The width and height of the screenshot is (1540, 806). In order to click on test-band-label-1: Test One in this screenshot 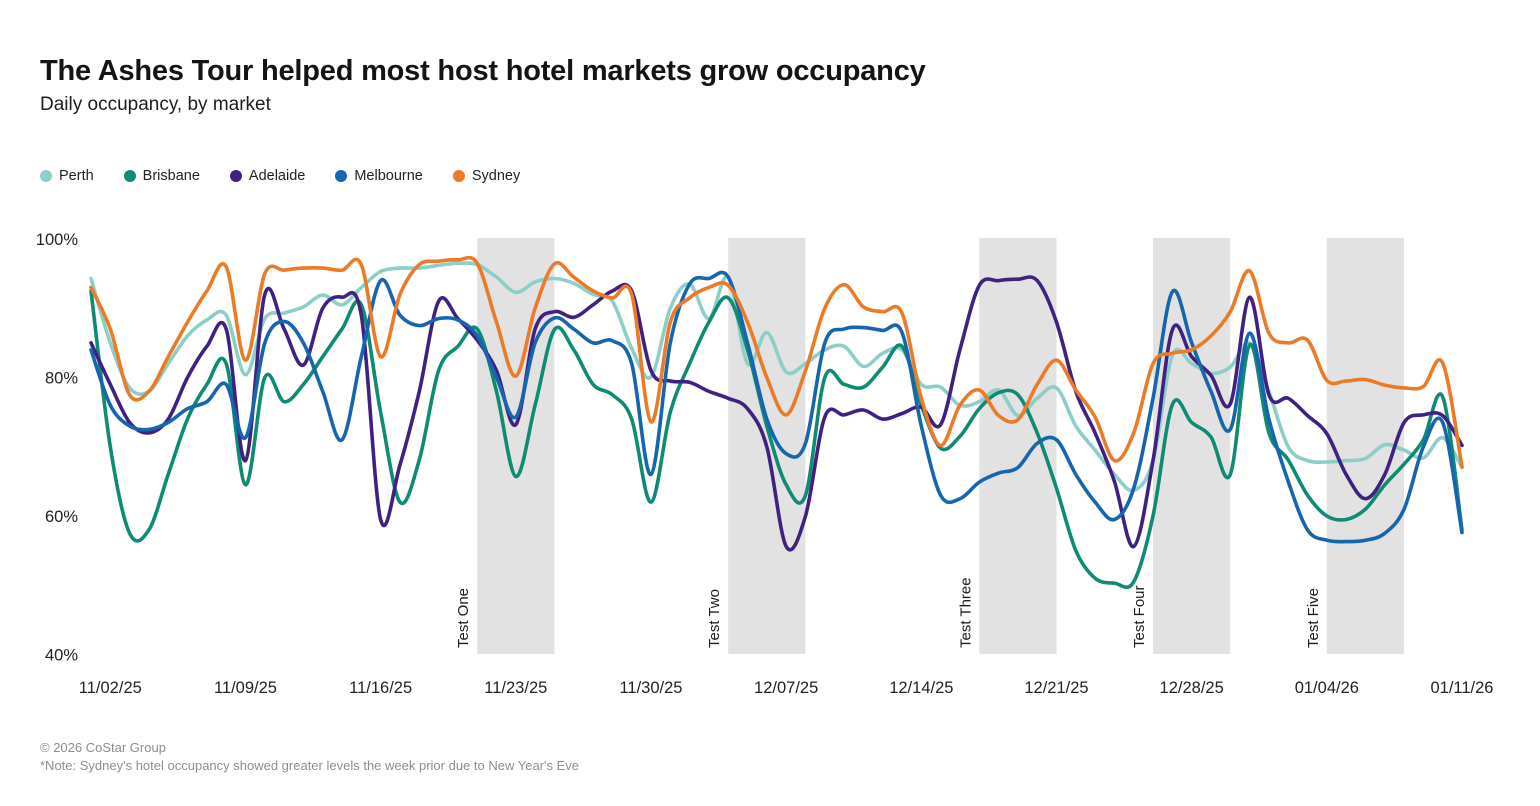, I will do `click(463, 618)`.